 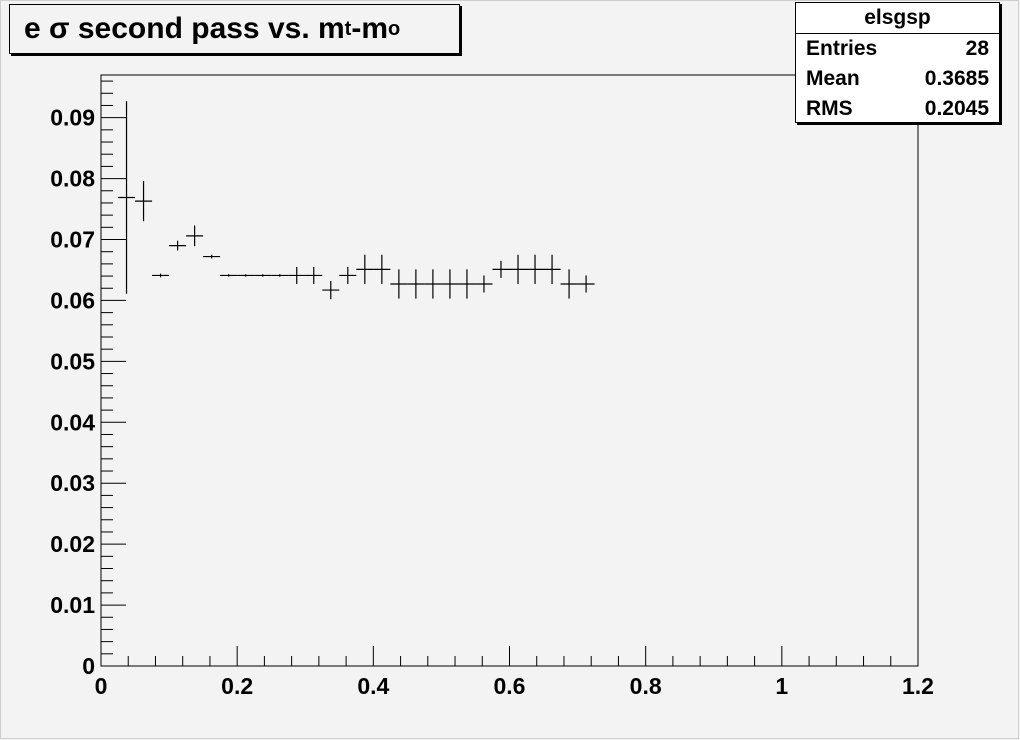 I want to click on x-tick-label: 0.6, so click(x=510, y=686).